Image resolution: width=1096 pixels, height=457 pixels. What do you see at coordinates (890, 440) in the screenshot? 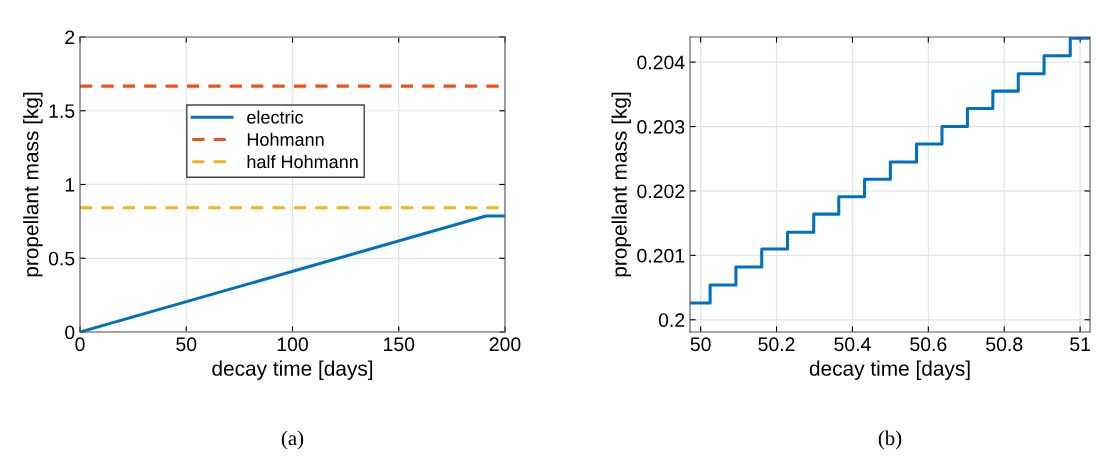
I see `text: (b)` at bounding box center [890, 440].